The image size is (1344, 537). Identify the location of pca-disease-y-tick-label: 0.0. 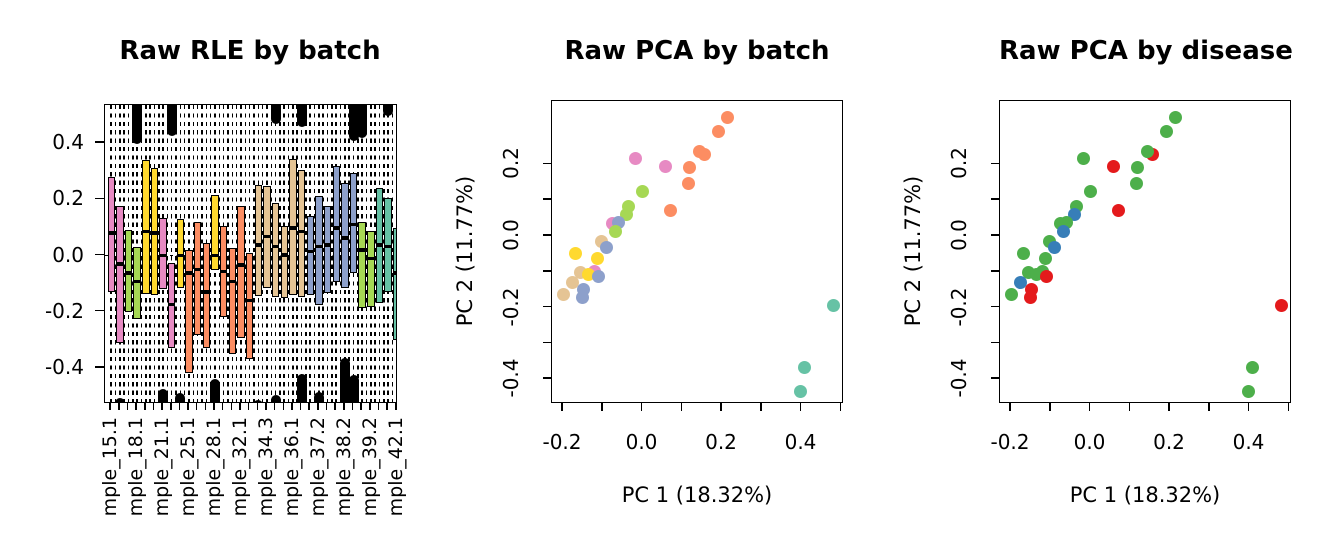
(959, 235).